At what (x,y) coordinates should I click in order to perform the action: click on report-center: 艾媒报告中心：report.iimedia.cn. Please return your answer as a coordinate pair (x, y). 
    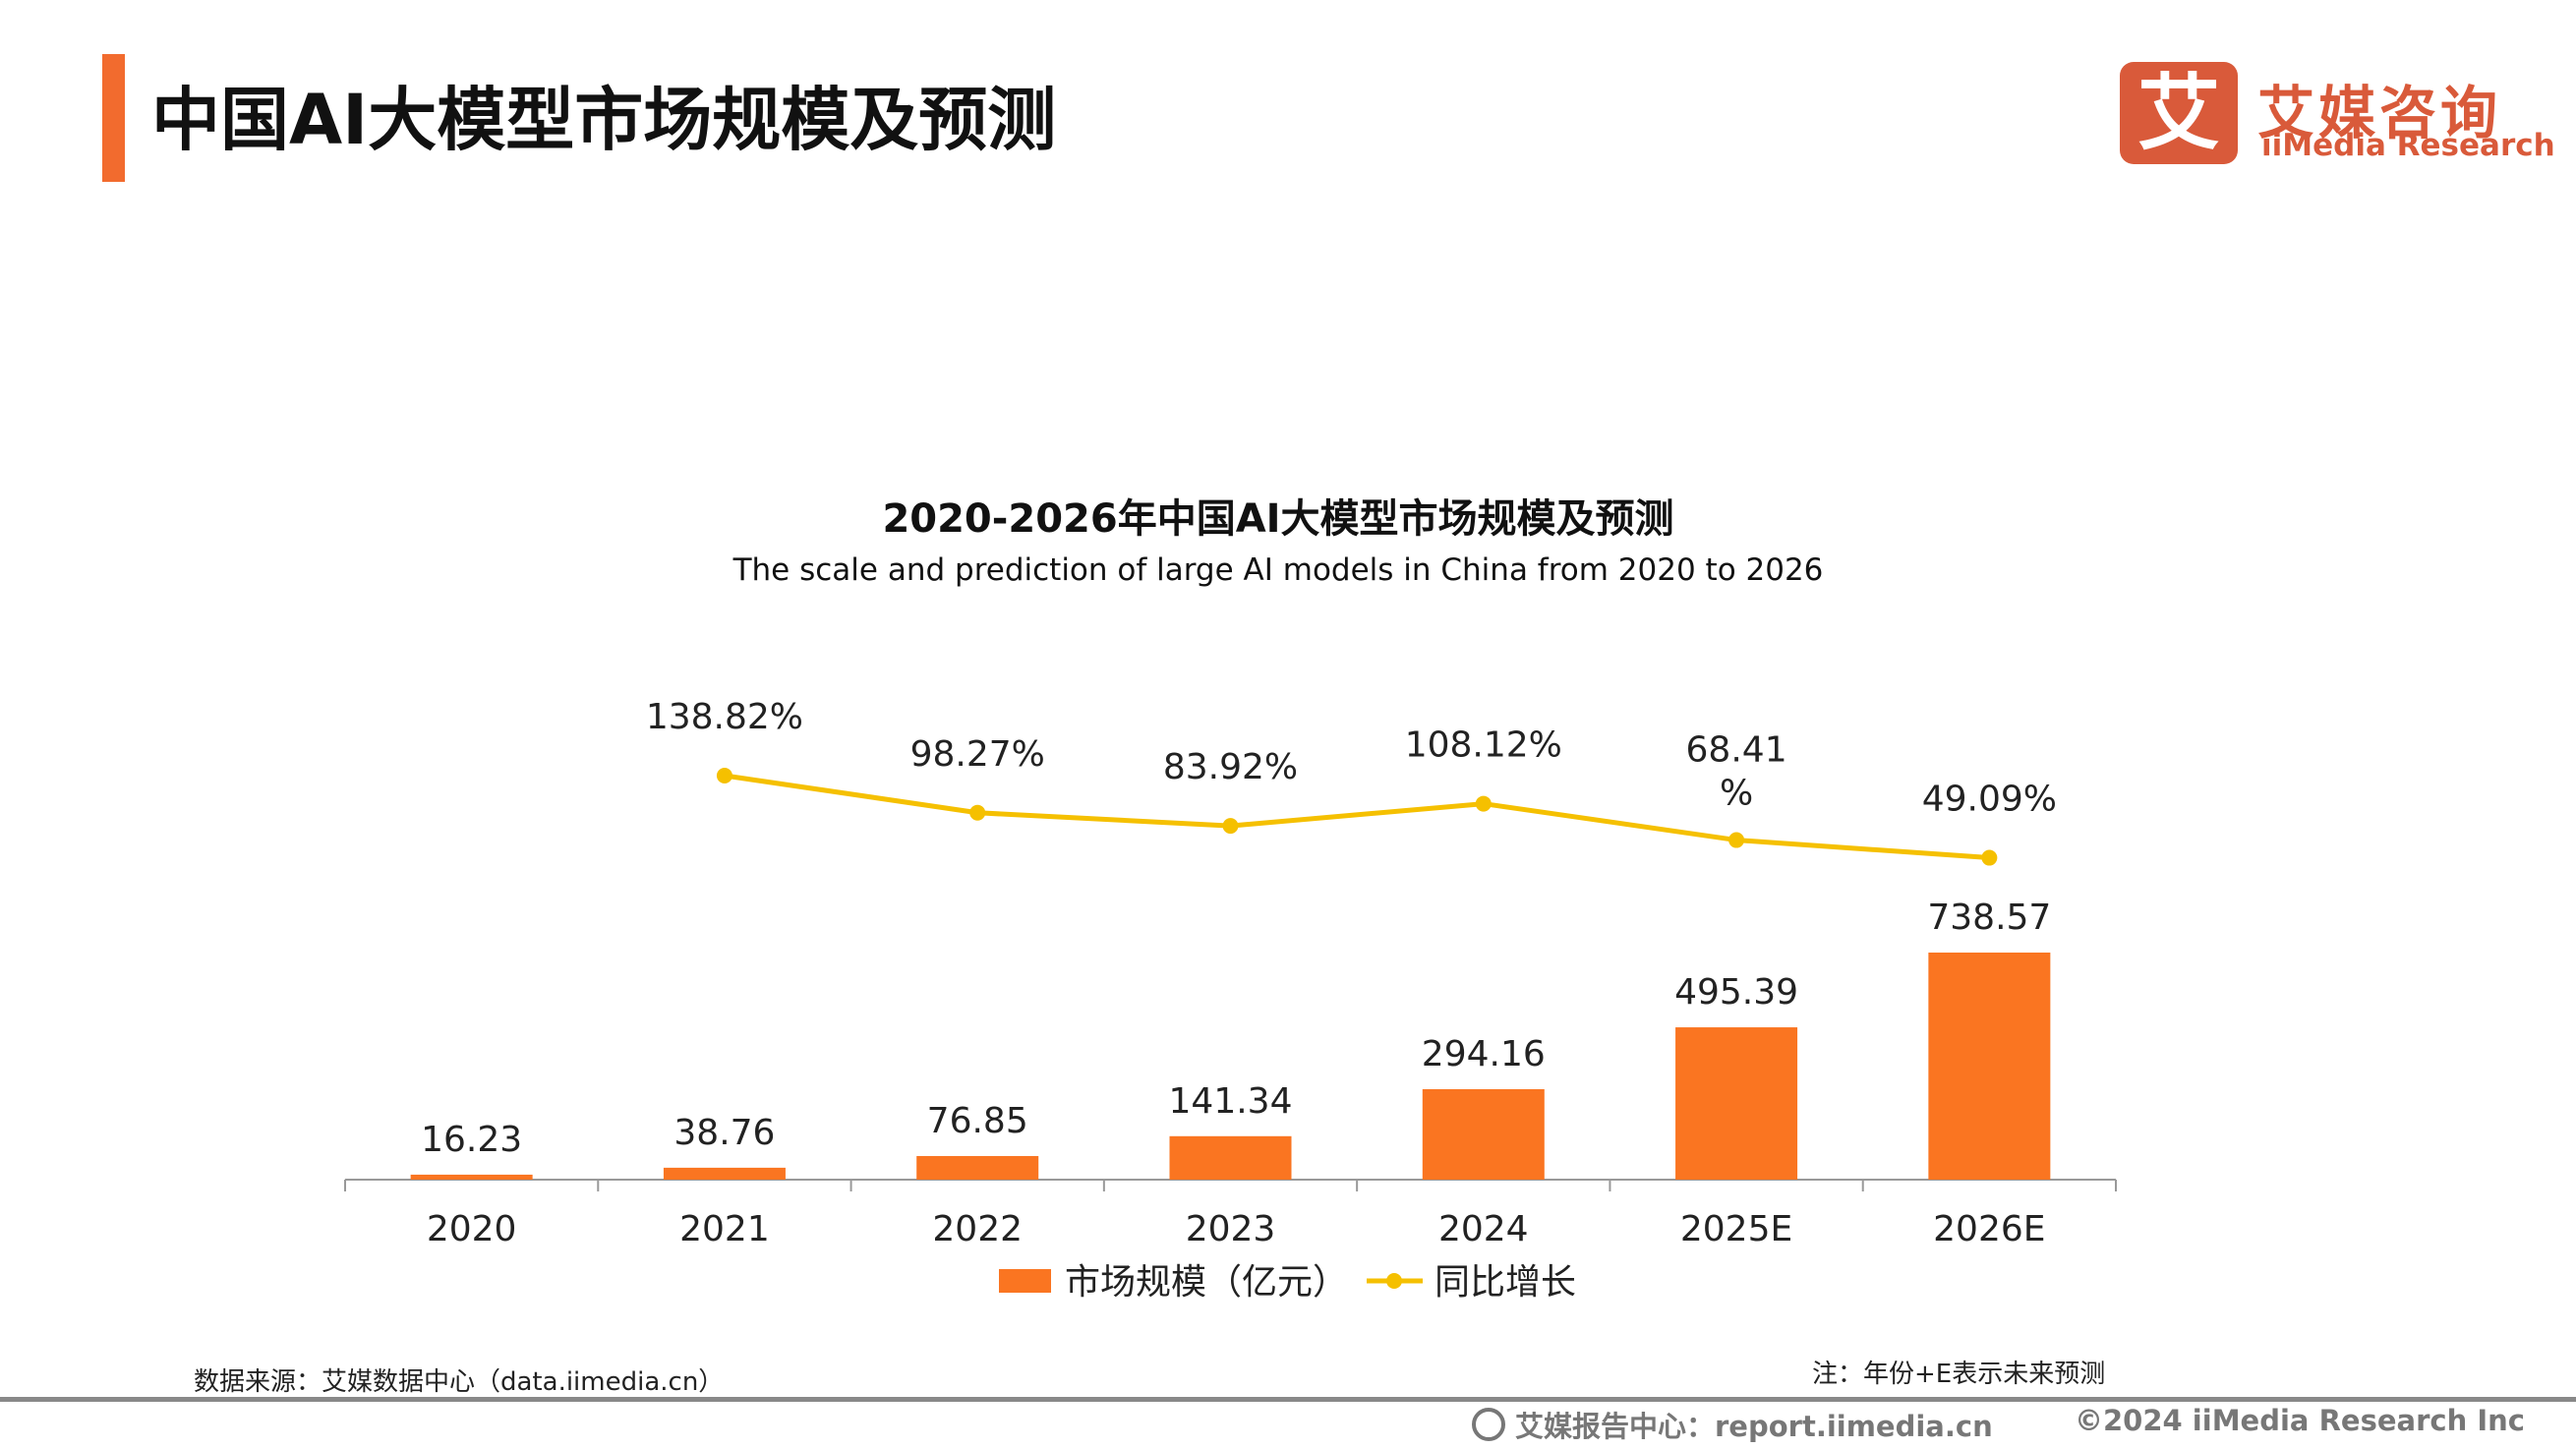
    Looking at the image, I should click on (1732, 1424).